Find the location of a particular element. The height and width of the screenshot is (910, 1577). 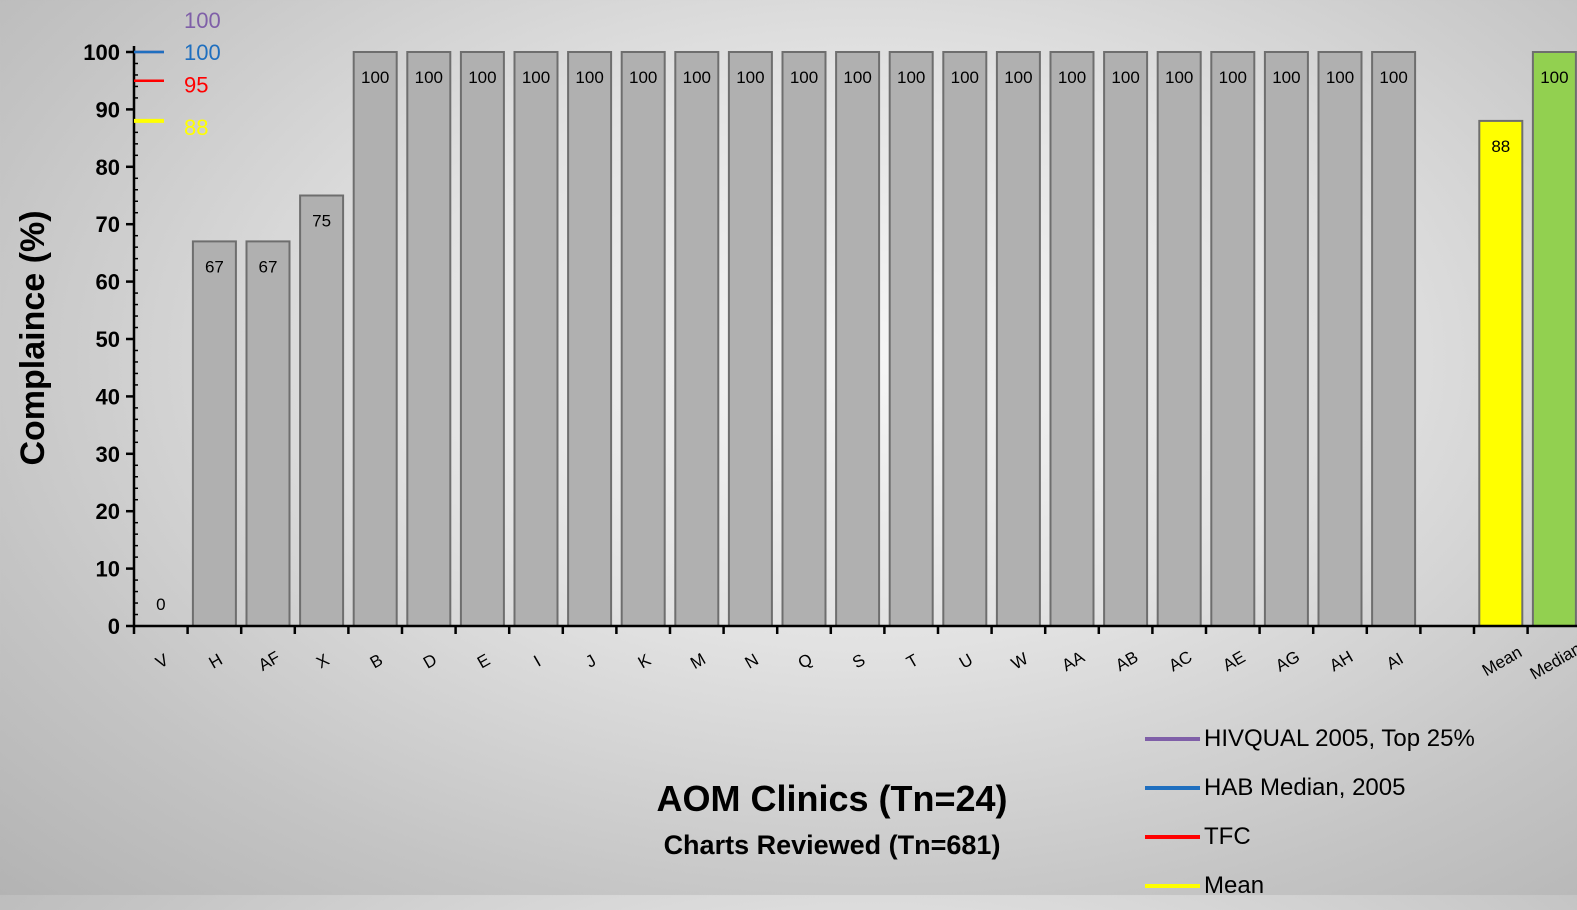

x-tick-label-e: E is located at coordinates (483, 661).